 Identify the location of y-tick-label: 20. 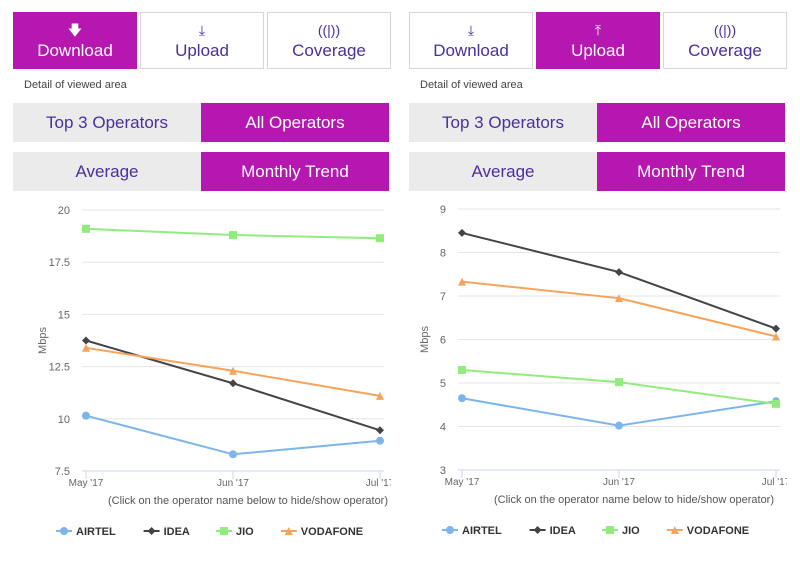
(64, 211).